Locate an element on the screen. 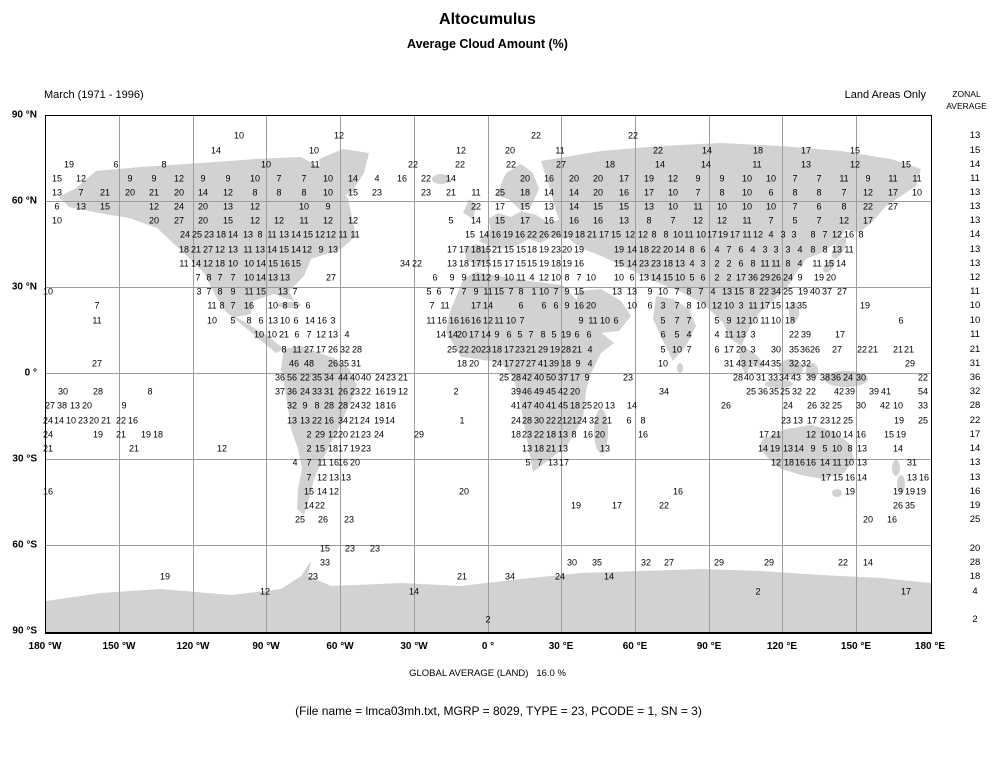 The height and width of the screenshot is (760, 997). zonal-average-header: ZONAL AVERAGE is located at coordinates (966, 100).